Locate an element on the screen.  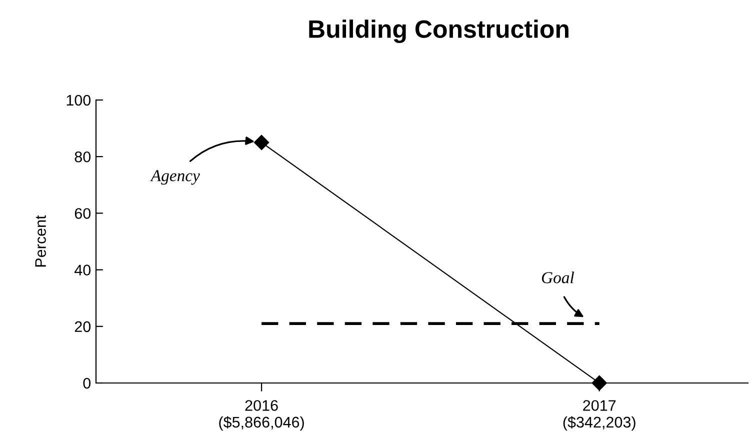
chart-title: Building Construction is located at coordinates (438, 31).